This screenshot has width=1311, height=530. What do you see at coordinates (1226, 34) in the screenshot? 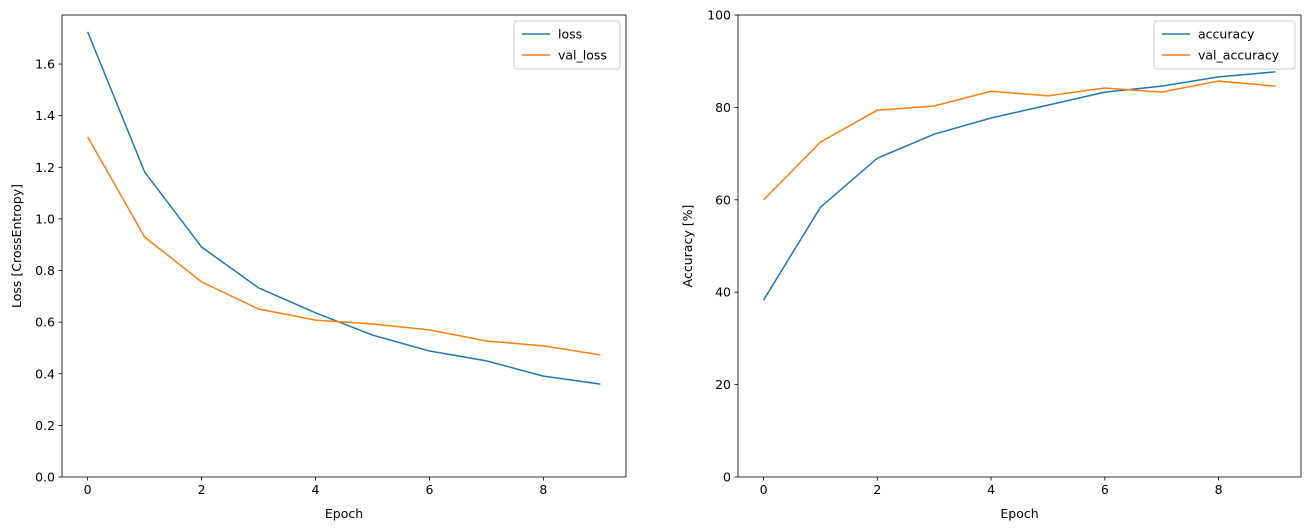
I see `legend-label: accuracy` at bounding box center [1226, 34].